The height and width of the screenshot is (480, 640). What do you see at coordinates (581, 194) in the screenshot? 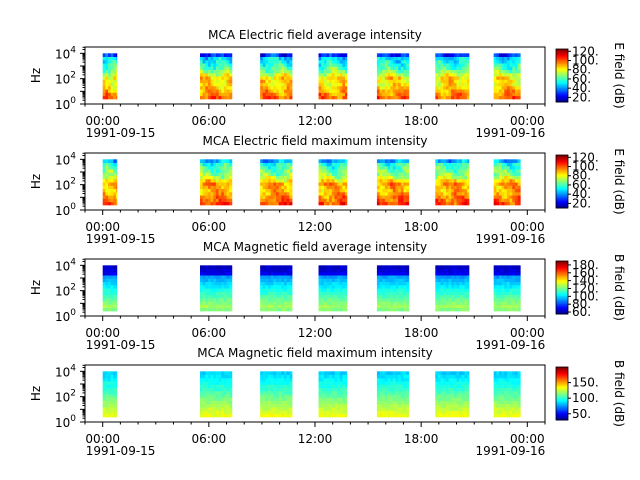
I see `colorbar-tick-label: 40.` at bounding box center [581, 194].